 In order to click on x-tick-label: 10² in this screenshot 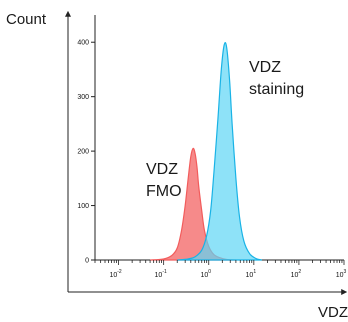, I will do `click(296, 274)`.